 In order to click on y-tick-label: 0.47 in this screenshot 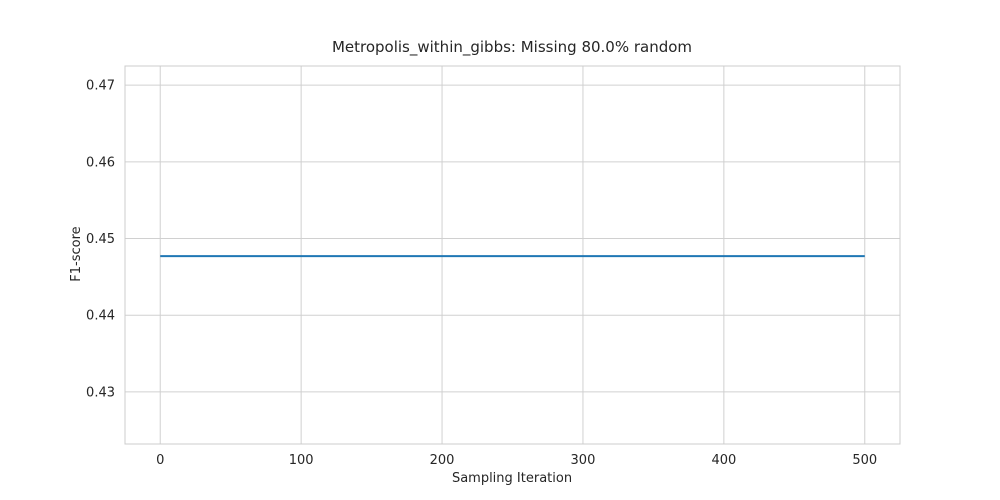, I will do `click(100, 86)`.